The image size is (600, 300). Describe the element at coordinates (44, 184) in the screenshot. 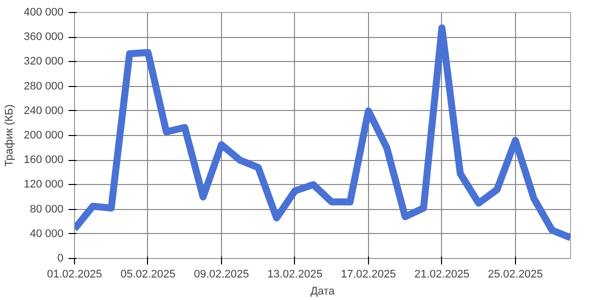

I see `y-tick-label: 120 000` at that location.